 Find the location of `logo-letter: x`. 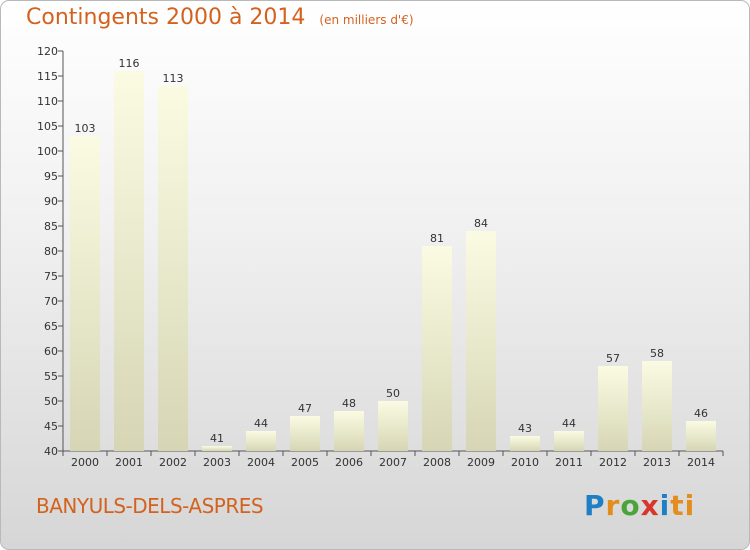

logo-letter: x is located at coordinates (650, 505).